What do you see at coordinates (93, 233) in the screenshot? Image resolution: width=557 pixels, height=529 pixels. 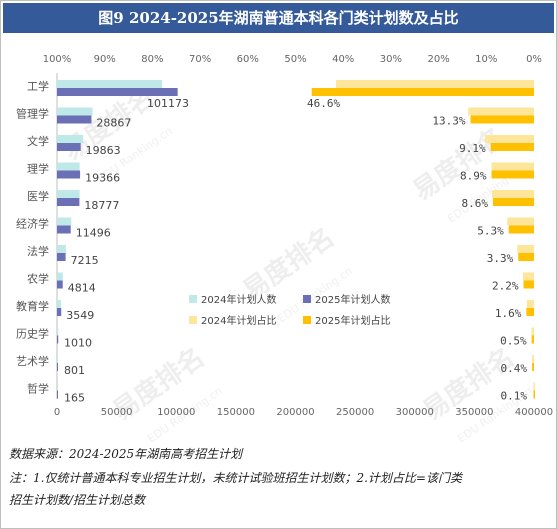 I see `count-data-label: 11496` at bounding box center [93, 233].